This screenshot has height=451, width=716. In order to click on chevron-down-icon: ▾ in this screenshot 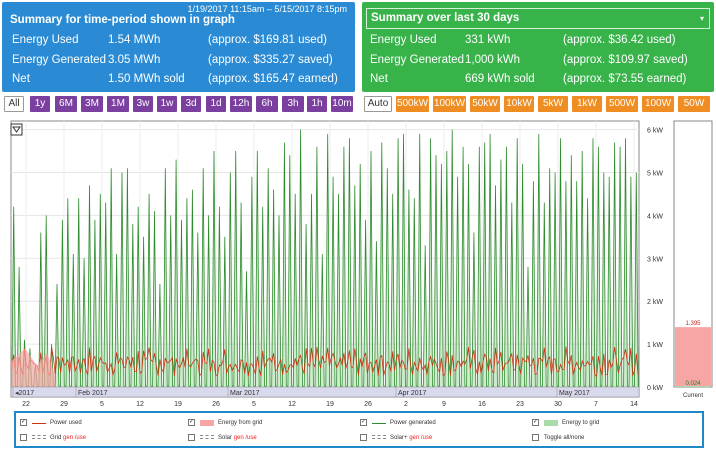, I will do `click(701, 18)`.